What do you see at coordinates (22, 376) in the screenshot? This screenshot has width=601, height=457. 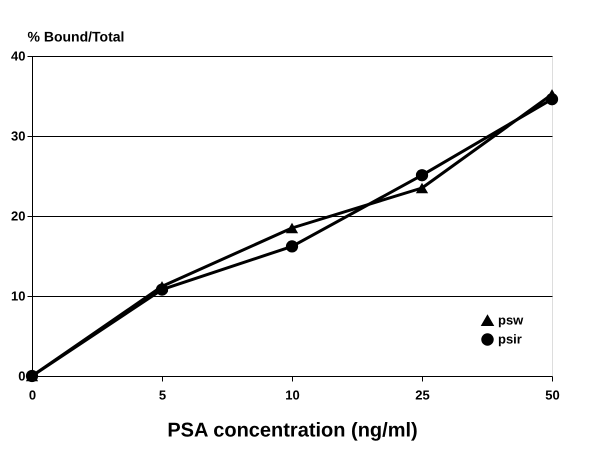 I see `y-tick-label: 0` at bounding box center [22, 376].